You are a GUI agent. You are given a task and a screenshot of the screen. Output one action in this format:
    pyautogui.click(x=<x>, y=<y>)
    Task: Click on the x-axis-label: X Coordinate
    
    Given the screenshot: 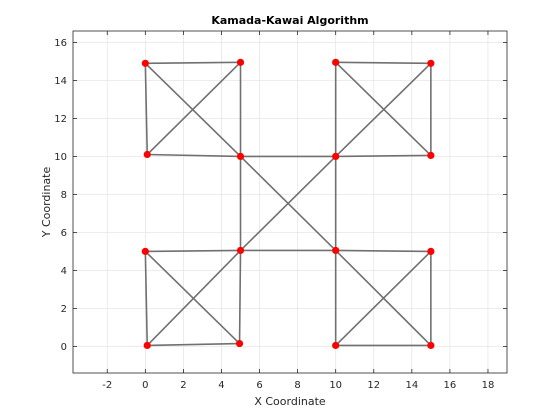 What is the action you would take?
    pyautogui.click(x=290, y=401)
    